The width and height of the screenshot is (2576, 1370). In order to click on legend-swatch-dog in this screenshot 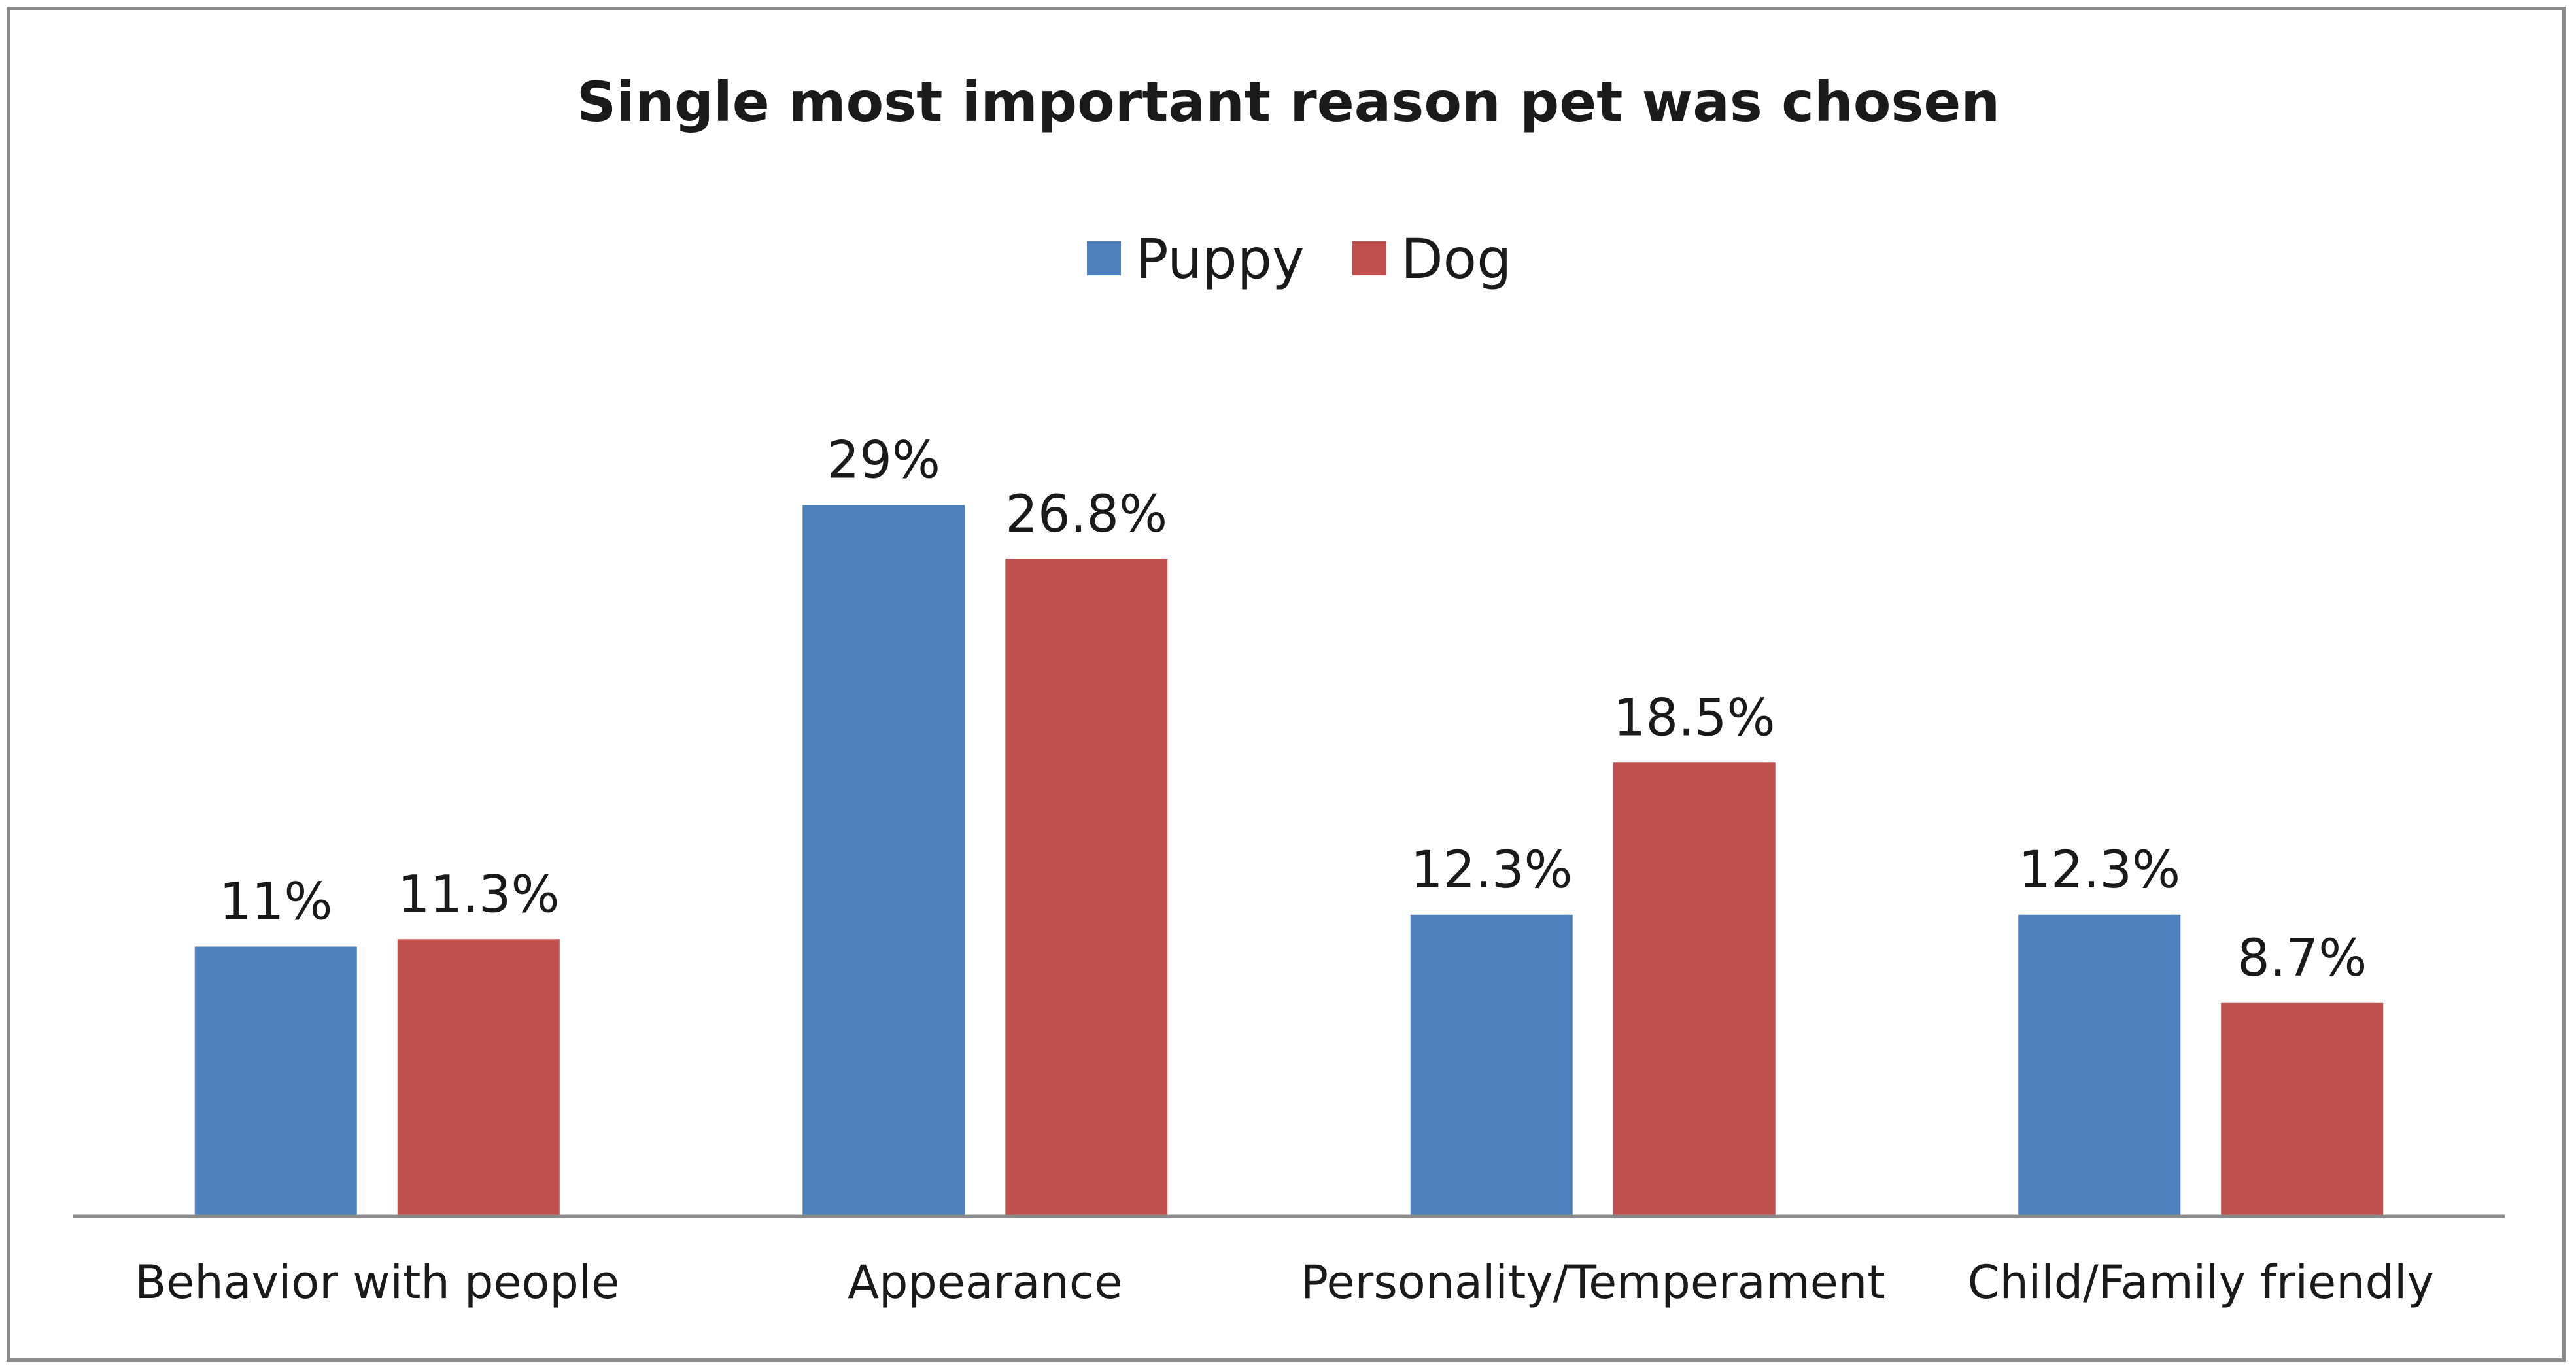, I will do `click(1369, 258)`.